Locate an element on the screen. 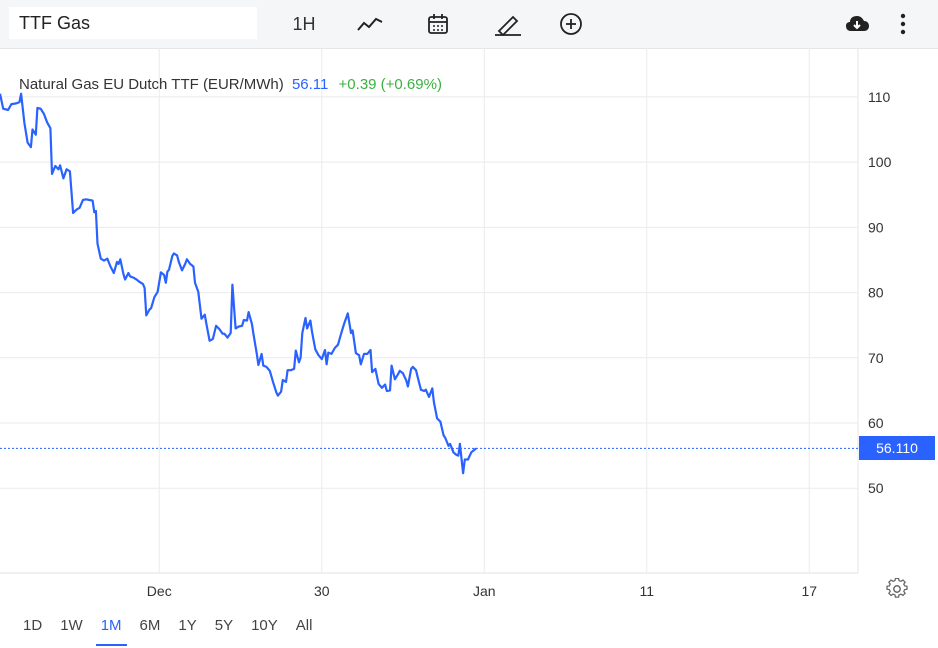  interval-button: 1H is located at coordinates (304, 23).